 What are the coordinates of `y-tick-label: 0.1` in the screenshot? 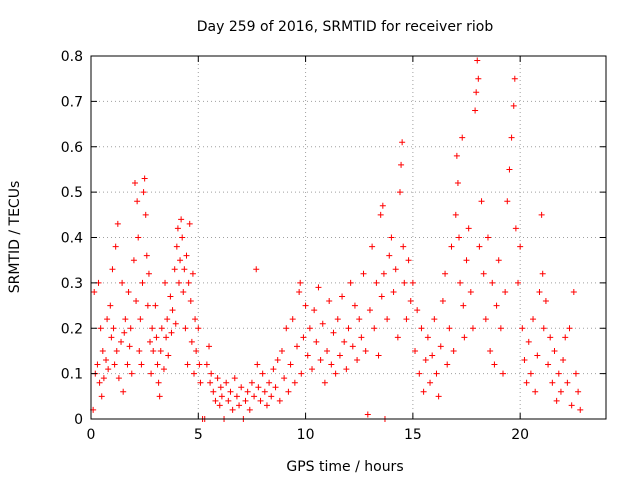 It's located at (72, 375).